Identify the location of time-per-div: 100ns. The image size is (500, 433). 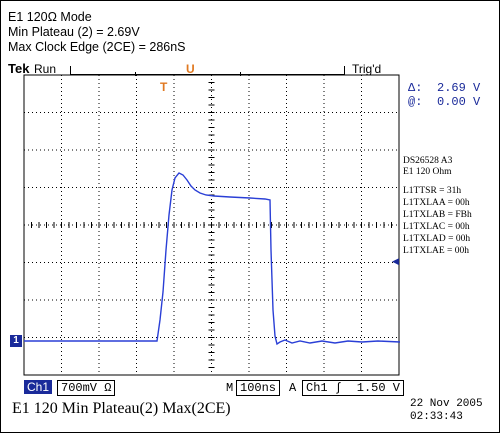
(258, 388).